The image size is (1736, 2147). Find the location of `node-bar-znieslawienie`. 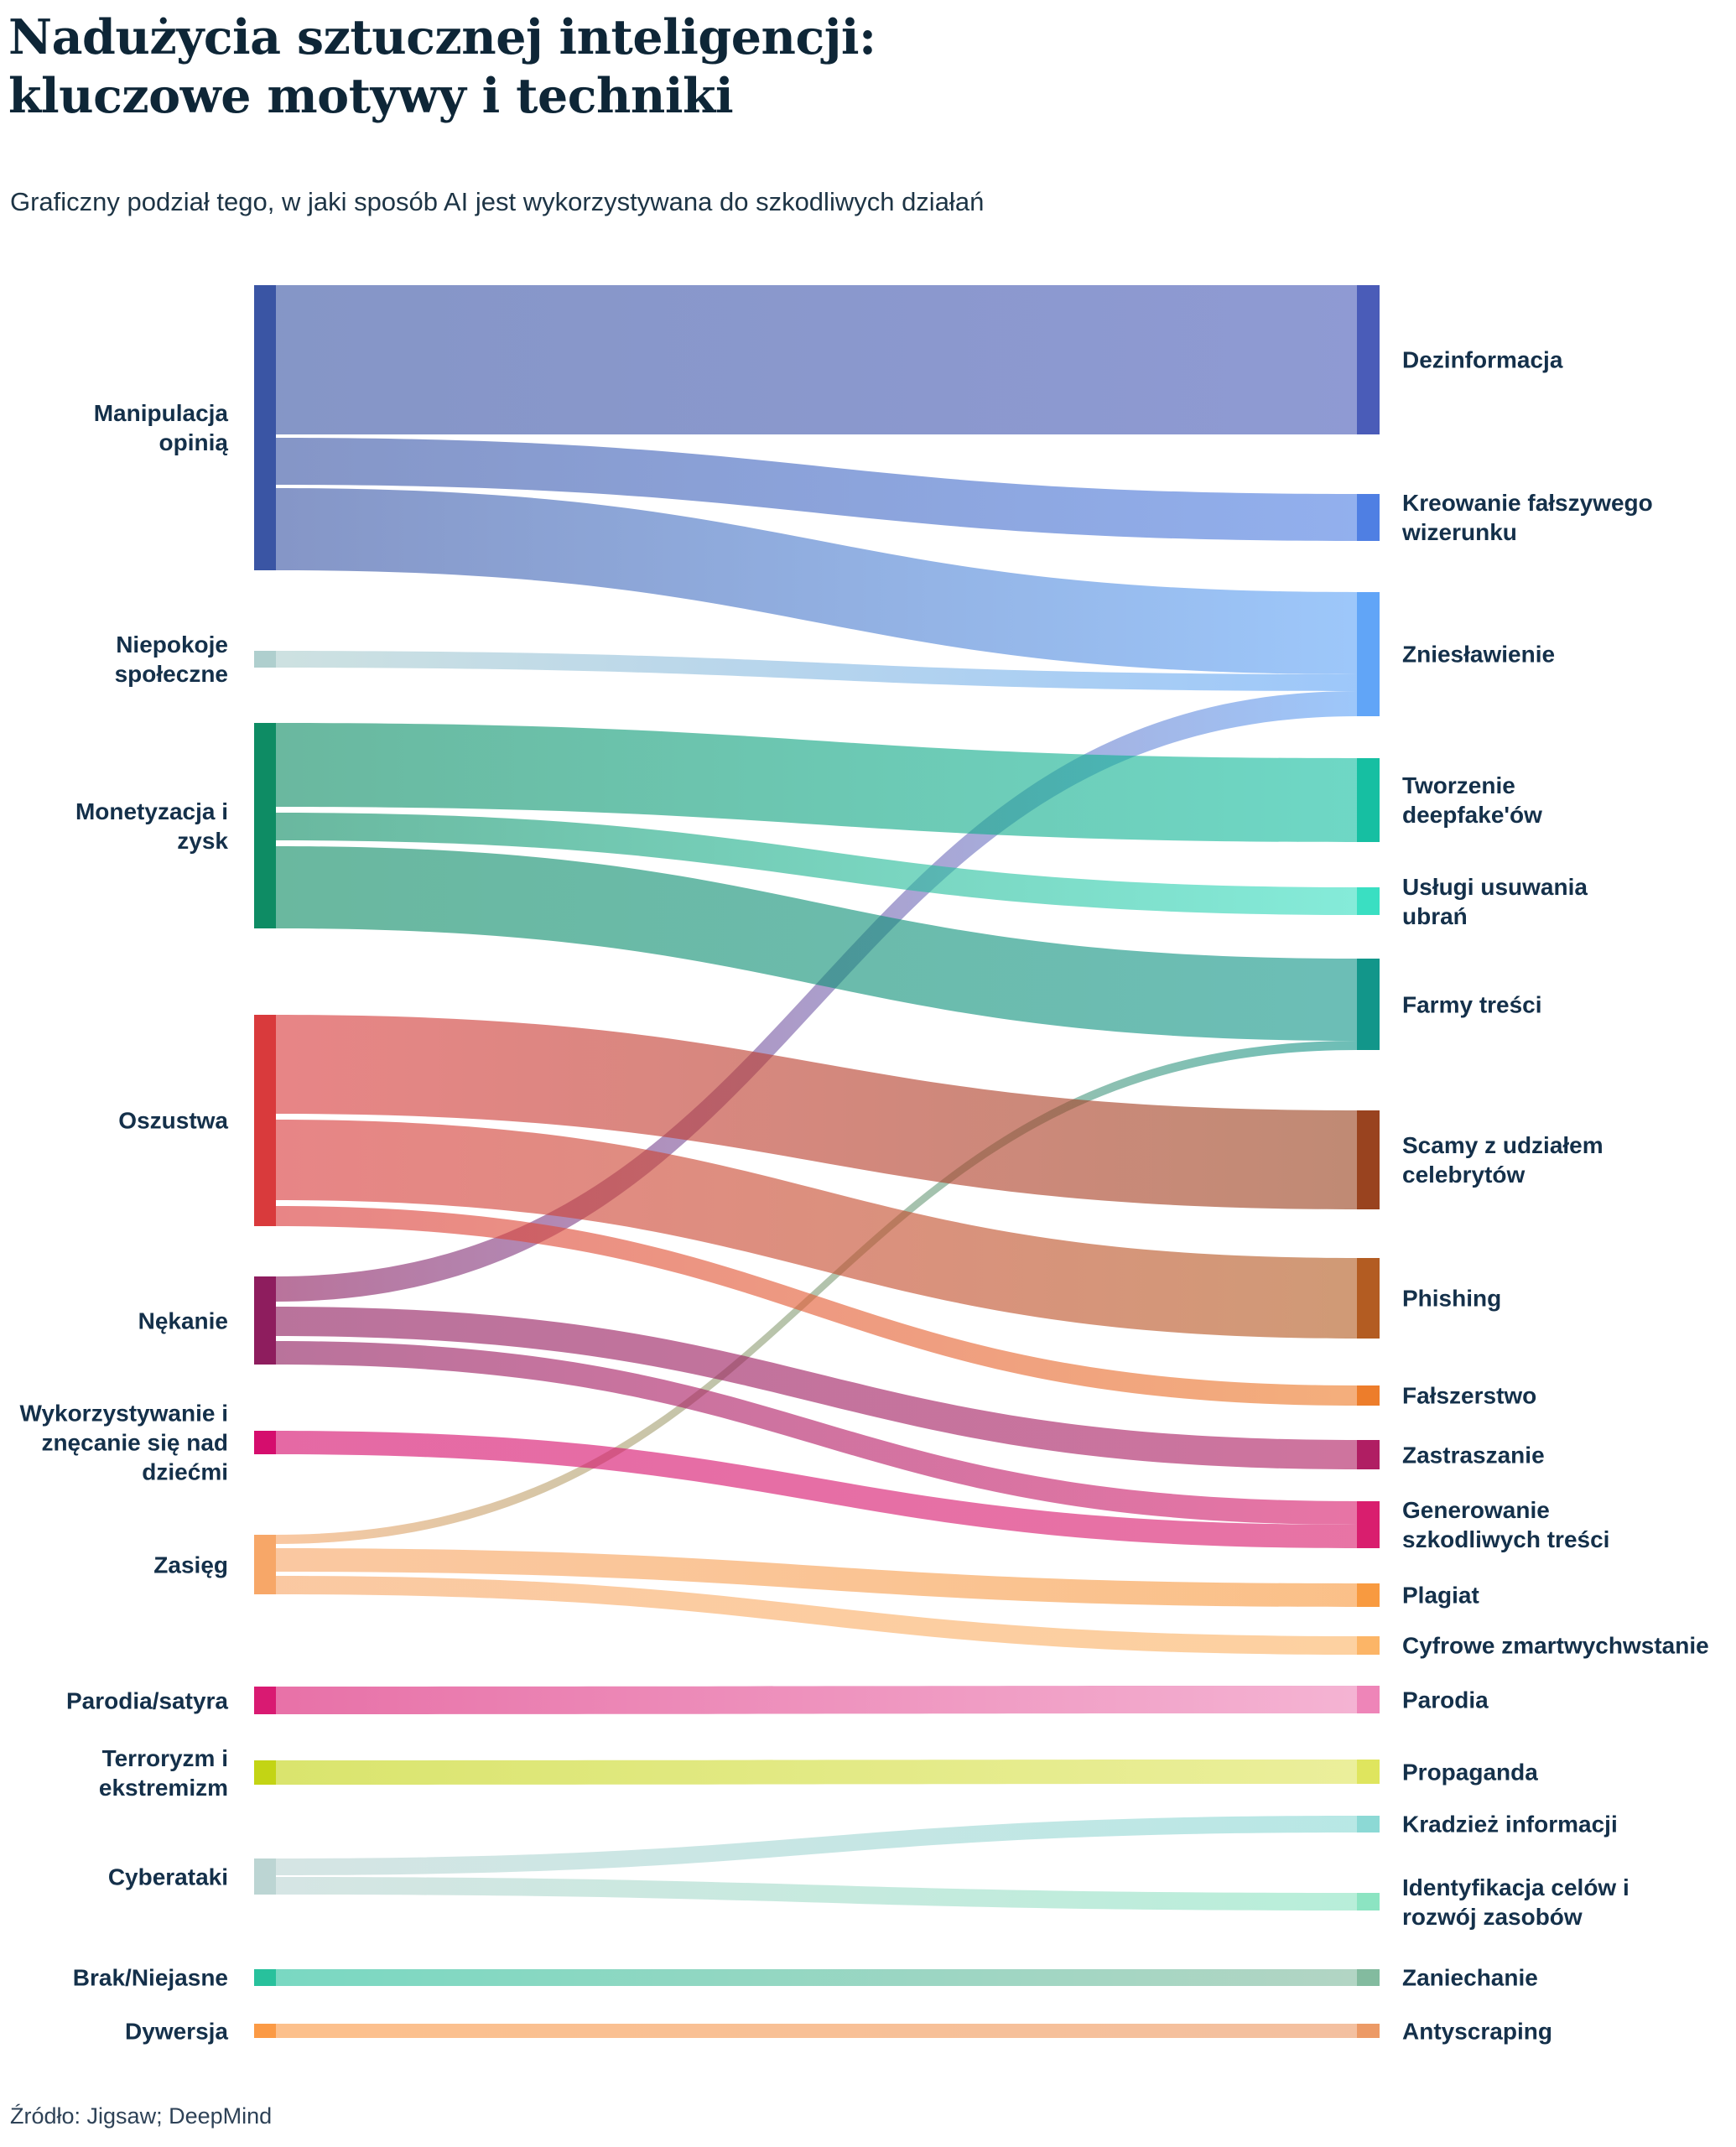

node-bar-znieslawienie is located at coordinates (1368, 654).